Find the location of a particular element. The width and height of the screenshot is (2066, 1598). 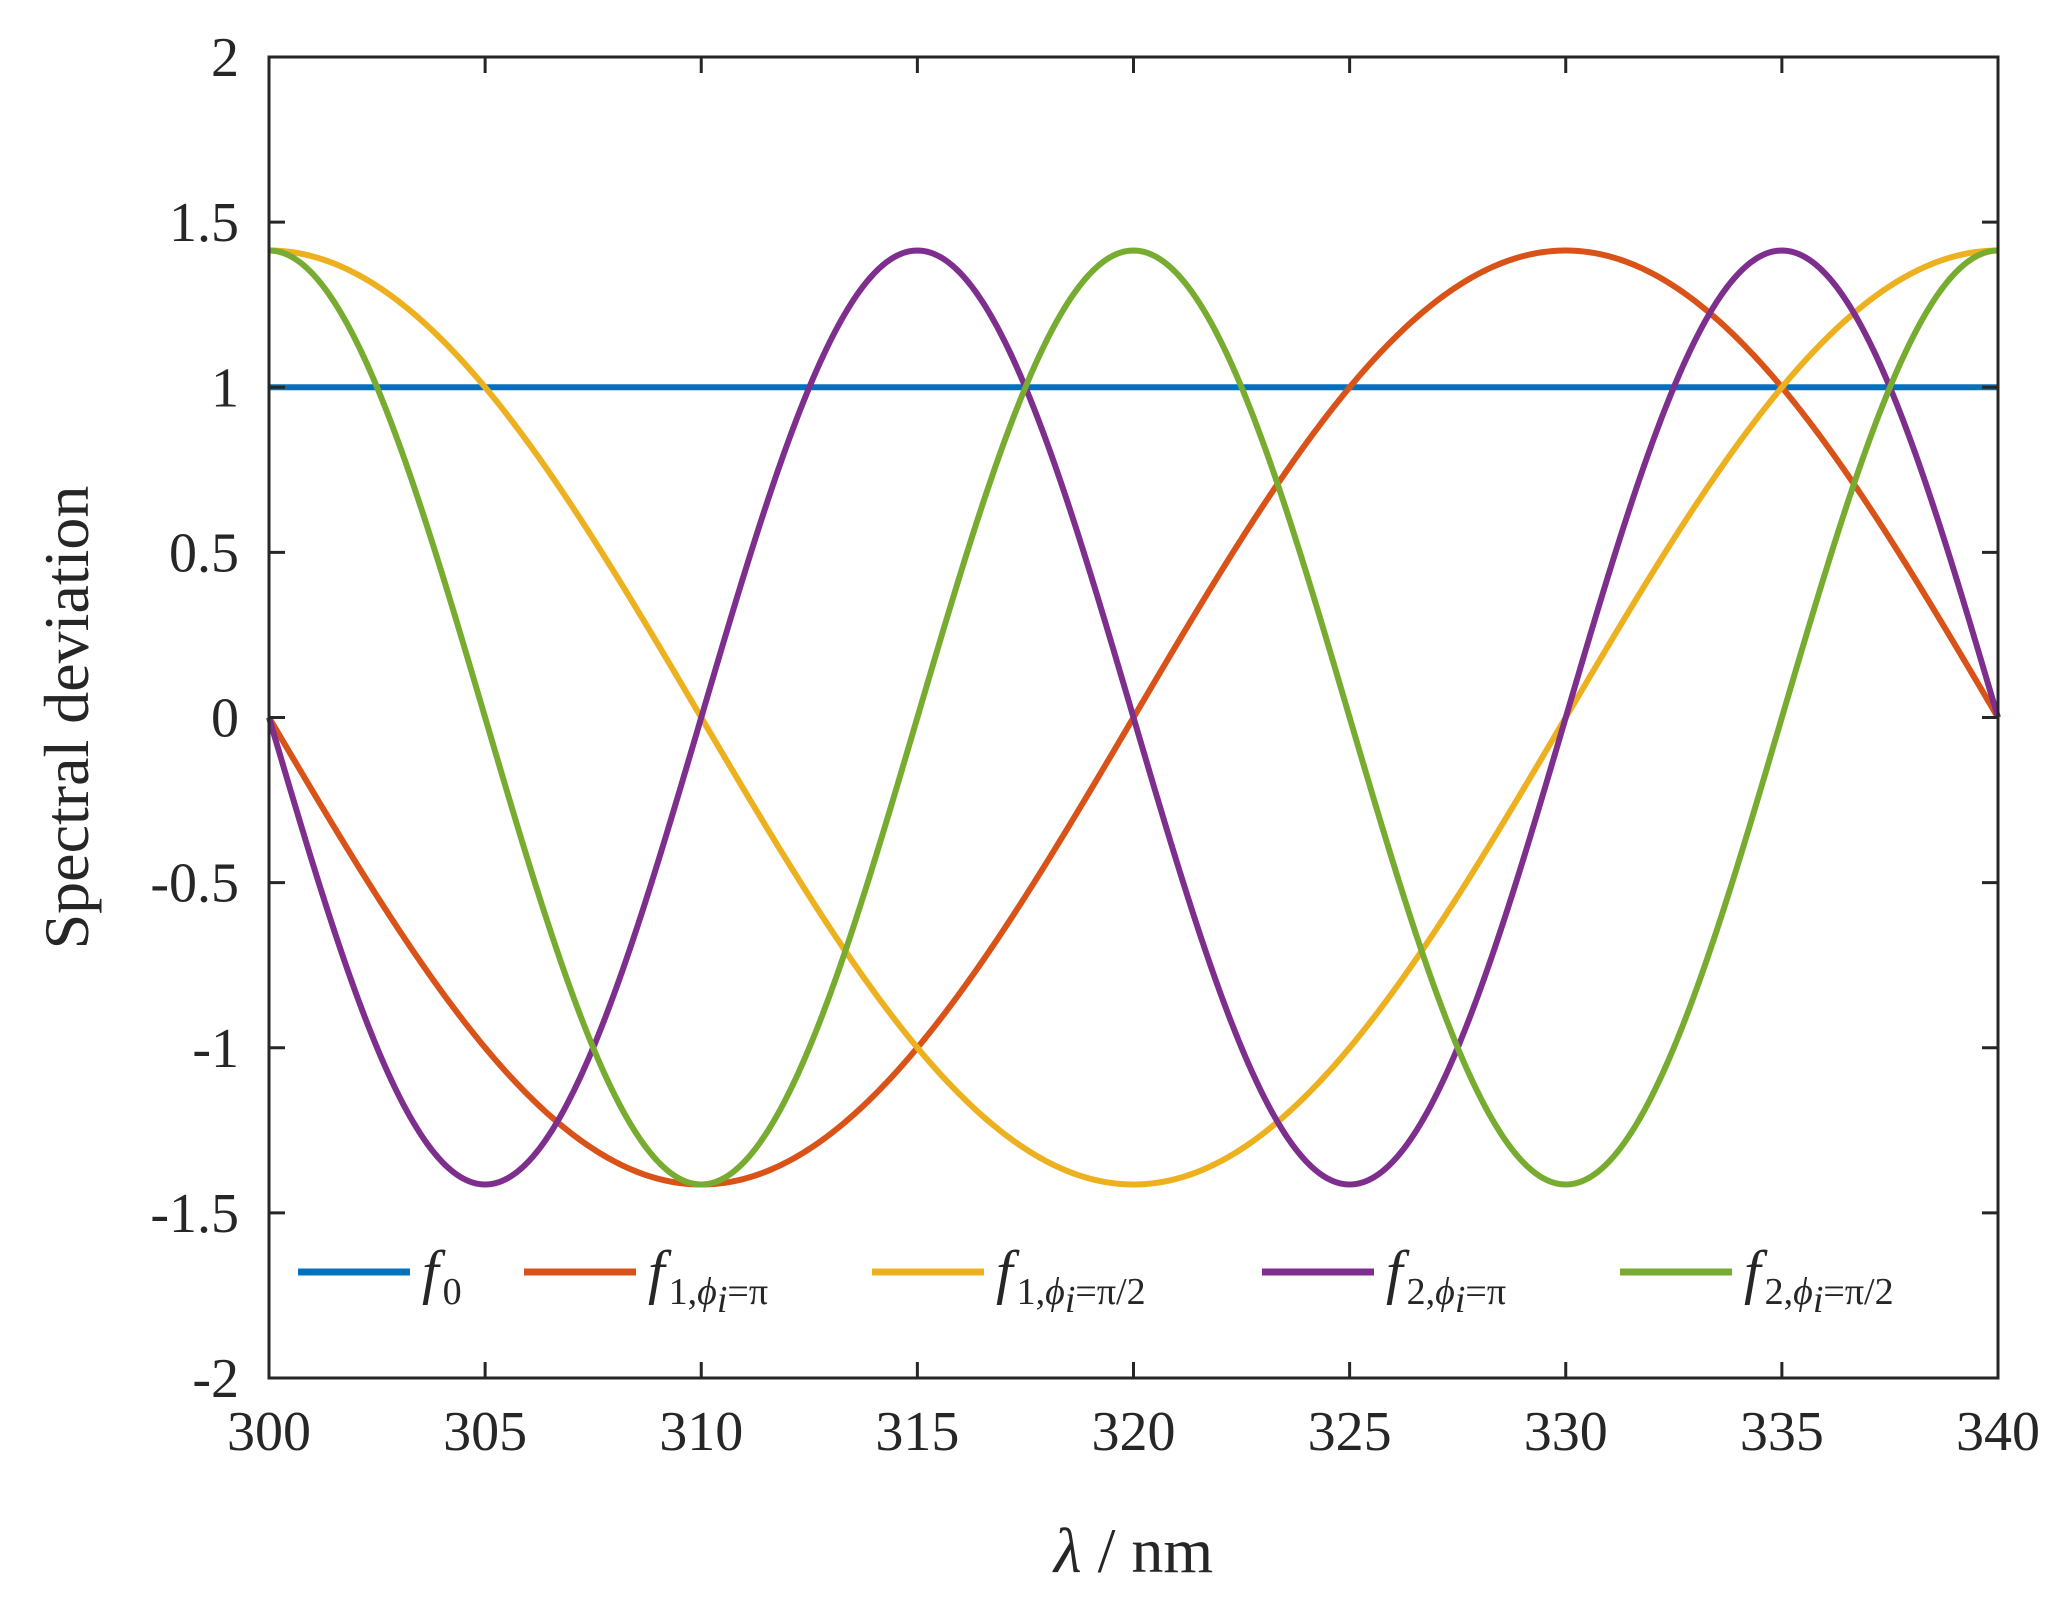

x-tick-label: 320 is located at coordinates (1134, 1432).